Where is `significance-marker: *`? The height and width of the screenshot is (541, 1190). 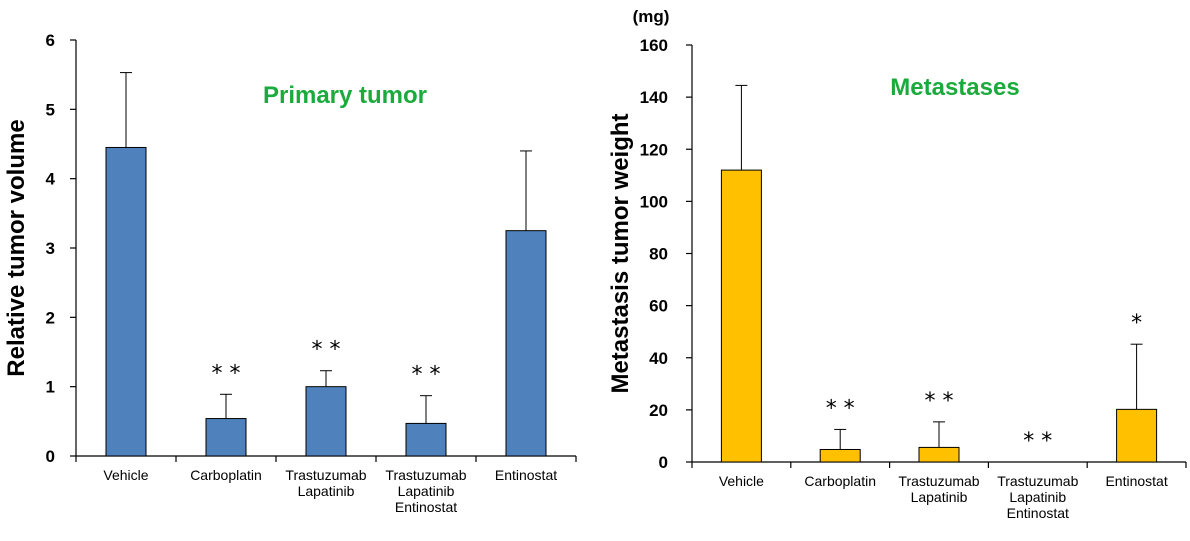 significance-marker: * is located at coordinates (1136, 323).